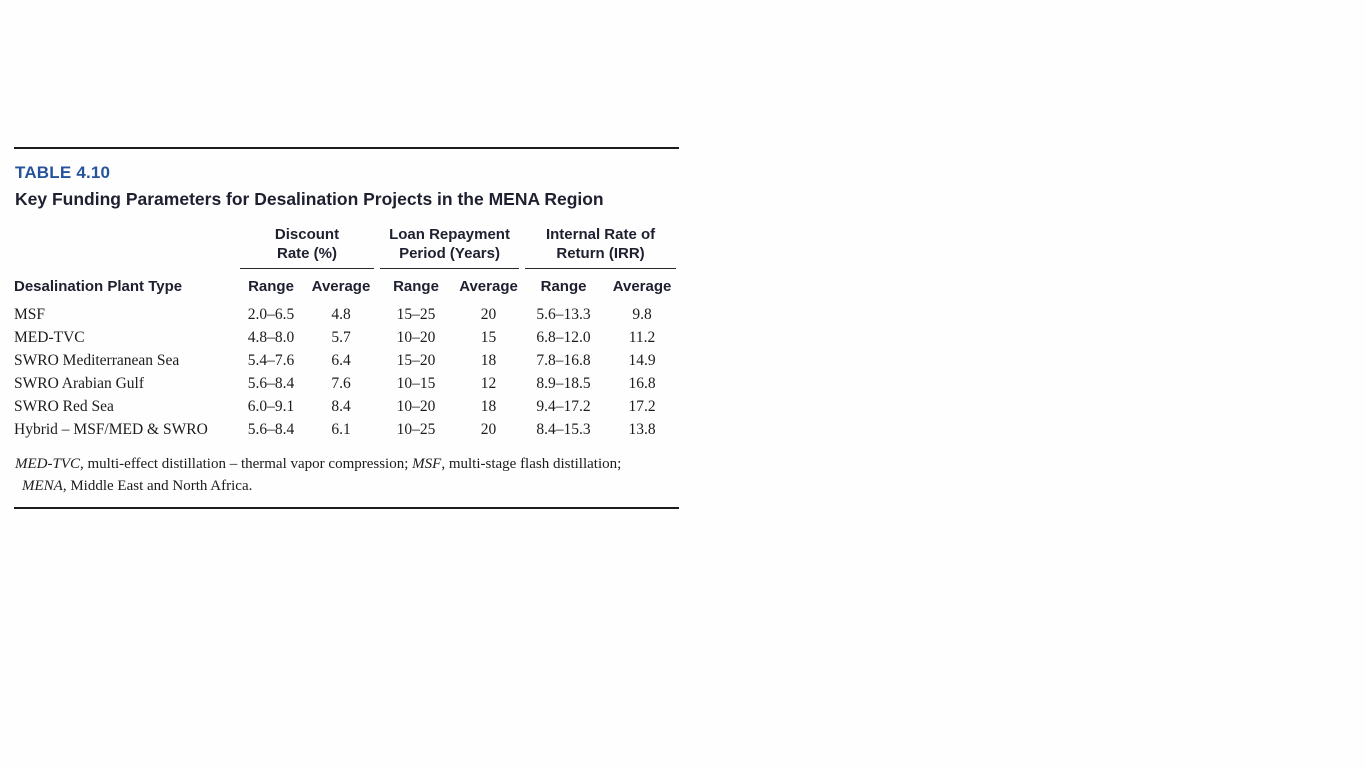 The height and width of the screenshot is (768, 1366). I want to click on column-group-discount-rate: Discount Rate (%), so click(307, 245).